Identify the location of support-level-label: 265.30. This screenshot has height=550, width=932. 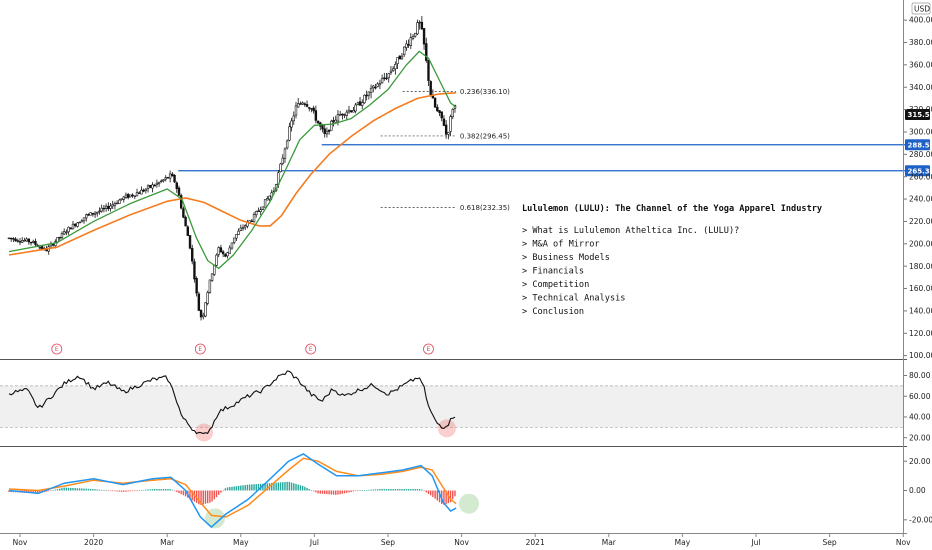
(920, 171).